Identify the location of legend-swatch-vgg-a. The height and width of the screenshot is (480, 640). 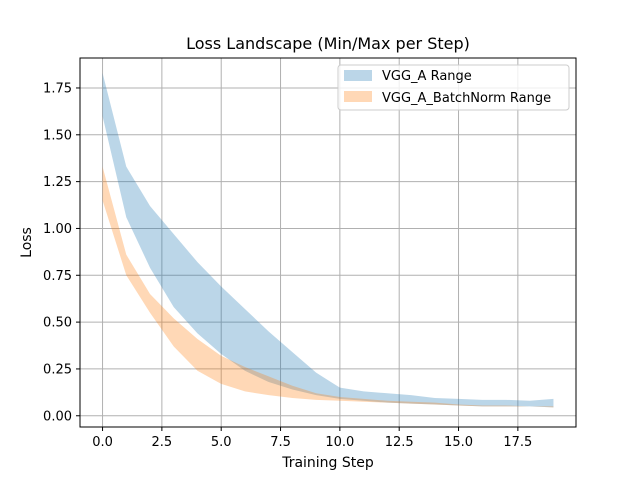
(358, 75).